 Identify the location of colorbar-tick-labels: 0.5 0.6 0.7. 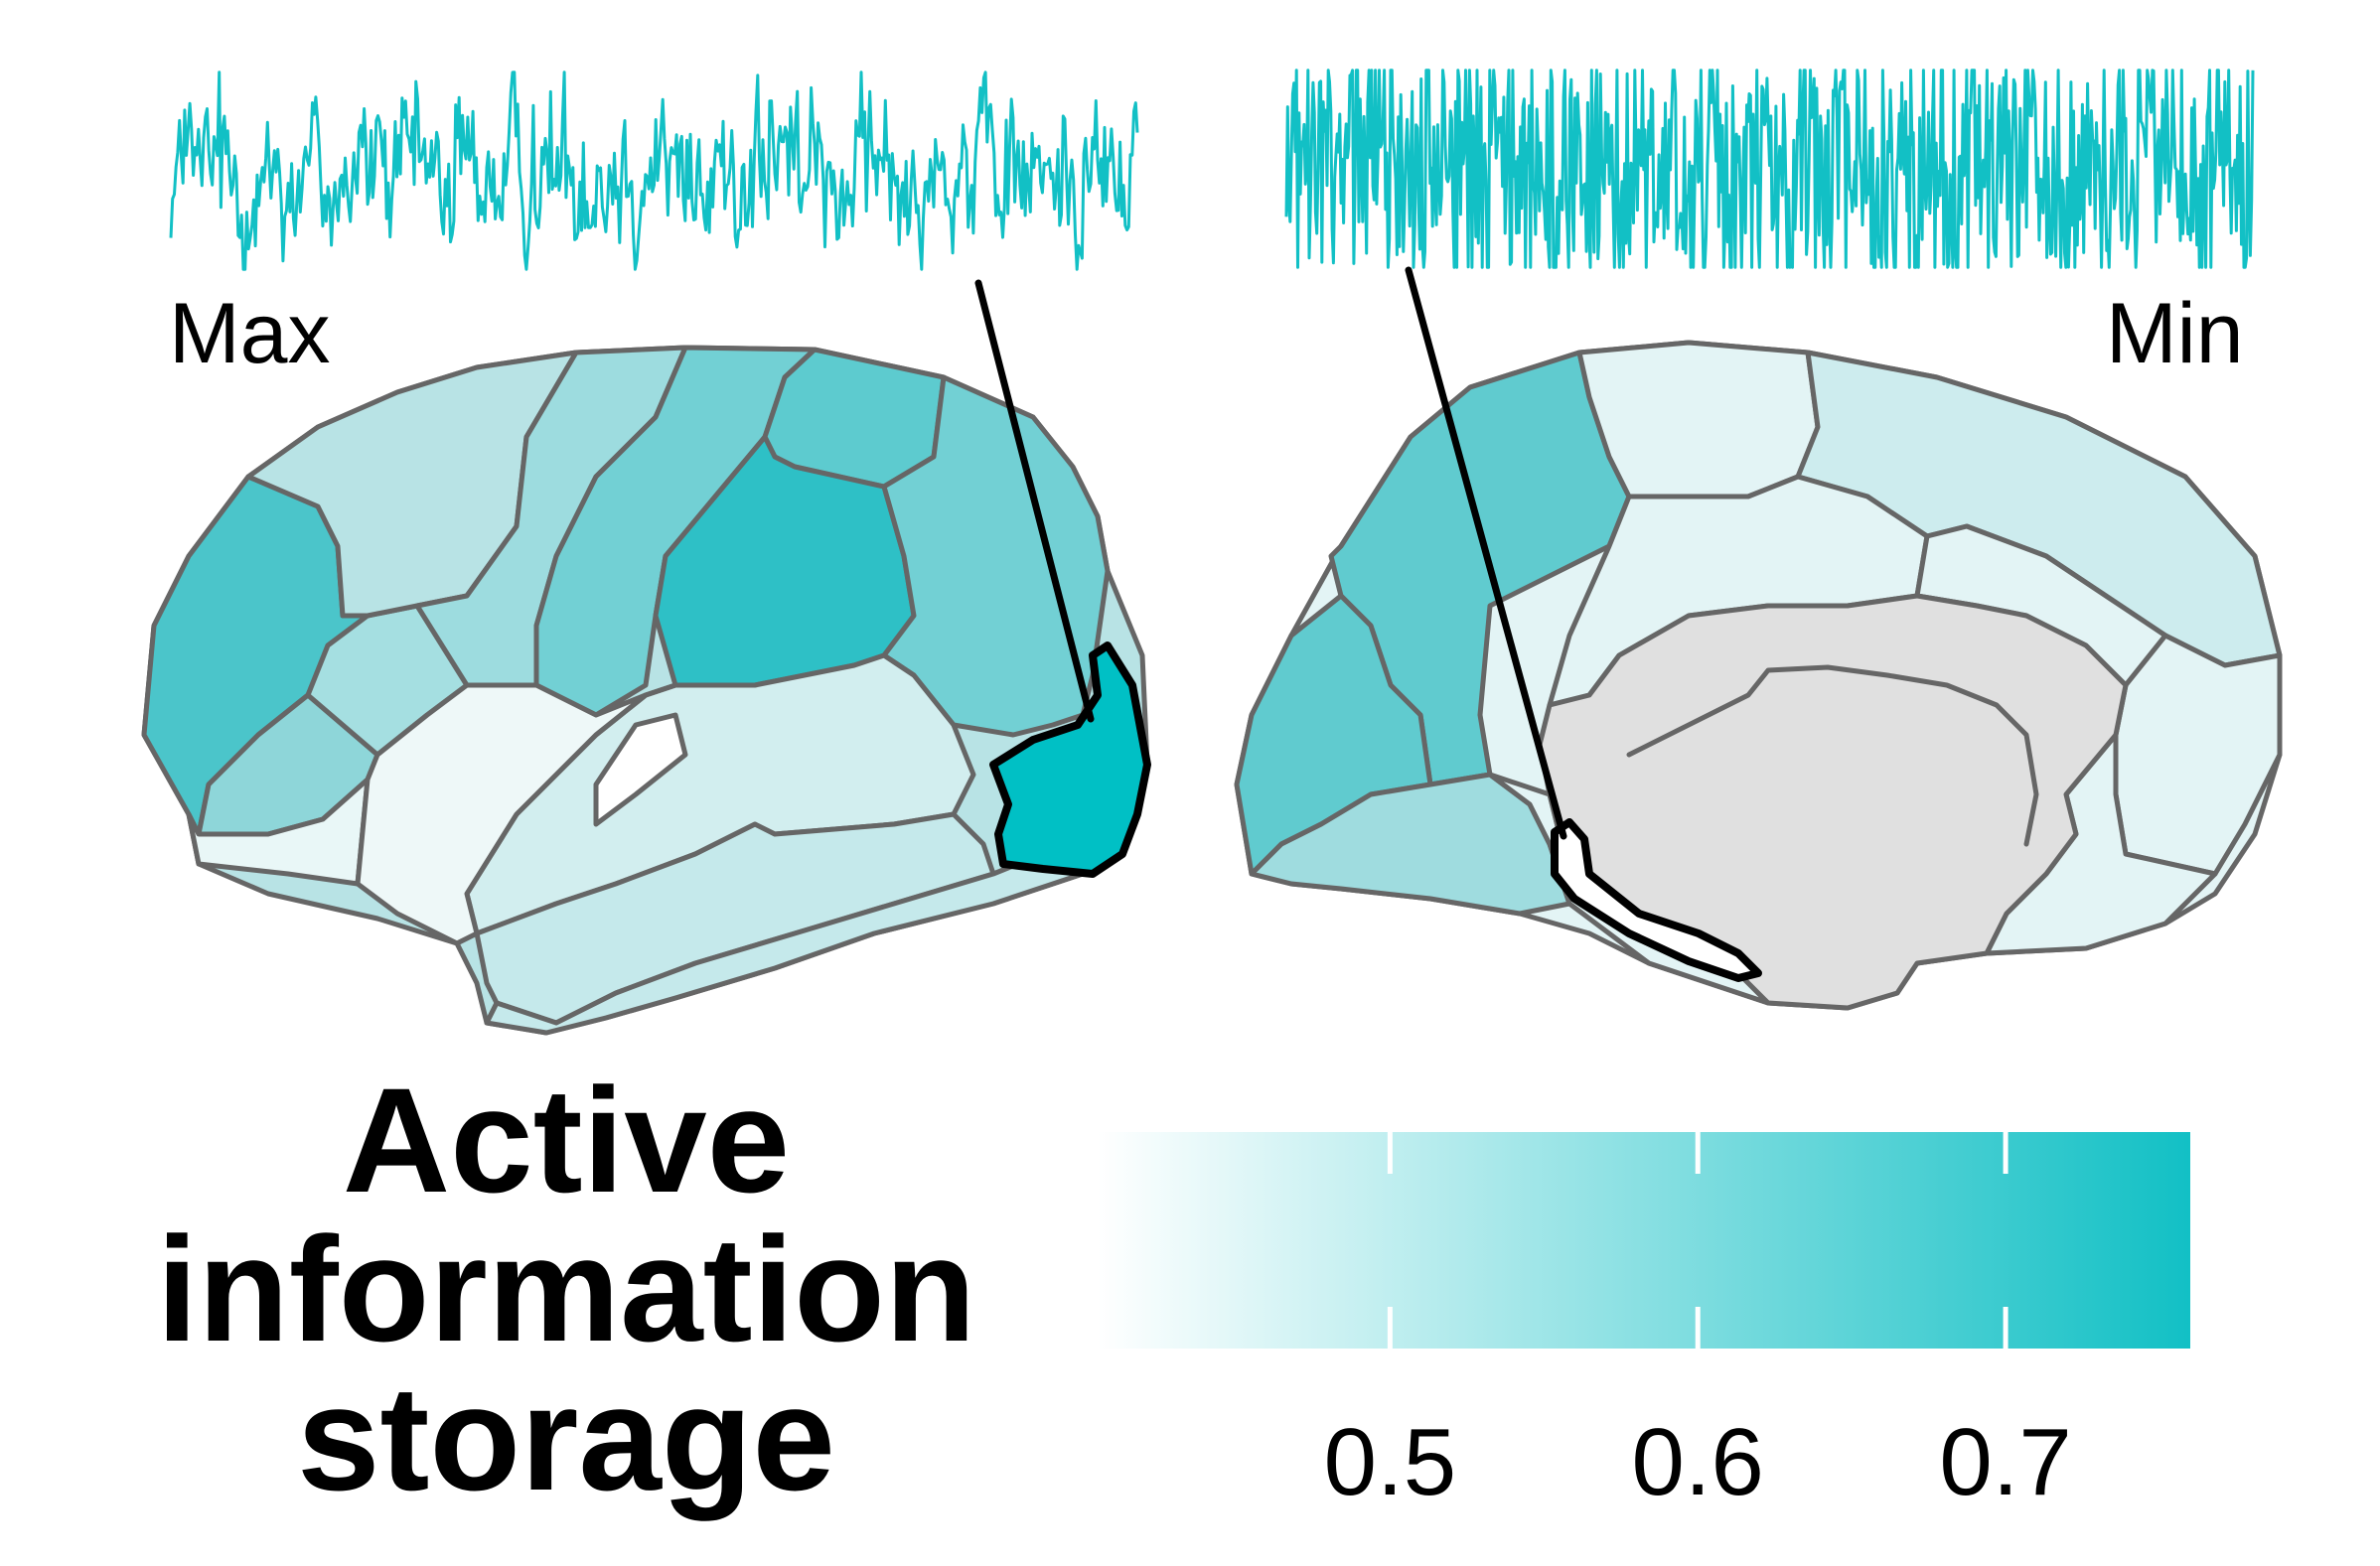
(1698, 1462).